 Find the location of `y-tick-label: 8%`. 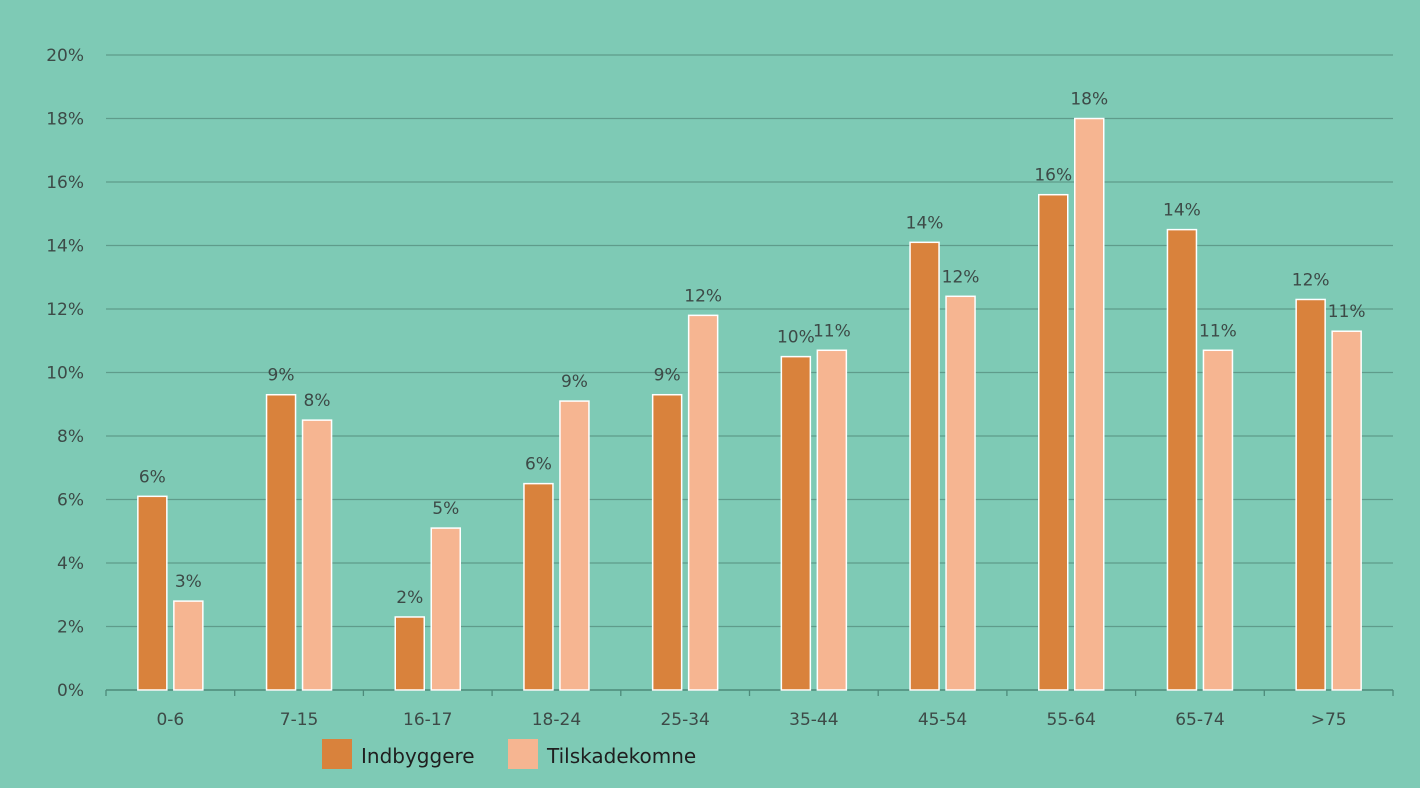

y-tick-label: 8% is located at coordinates (70, 437).